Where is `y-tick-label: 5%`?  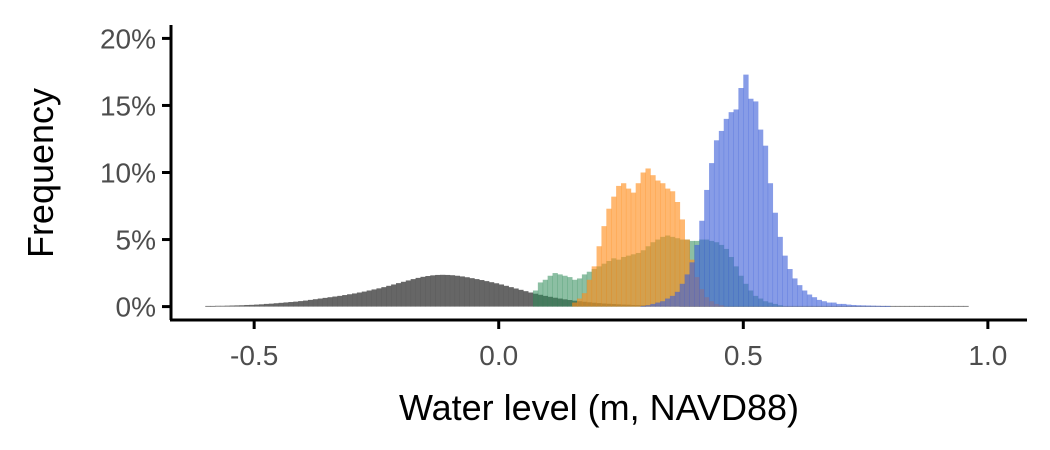
y-tick-label: 5% is located at coordinates (136, 240).